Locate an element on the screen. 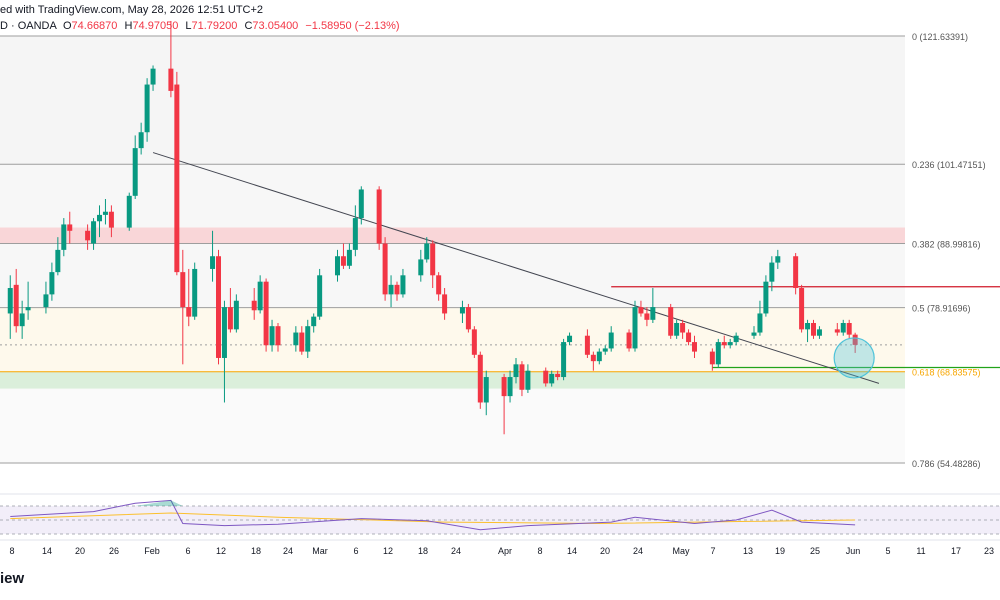 This screenshot has height=600, width=1000. highlight-circle is located at coordinates (854, 358).